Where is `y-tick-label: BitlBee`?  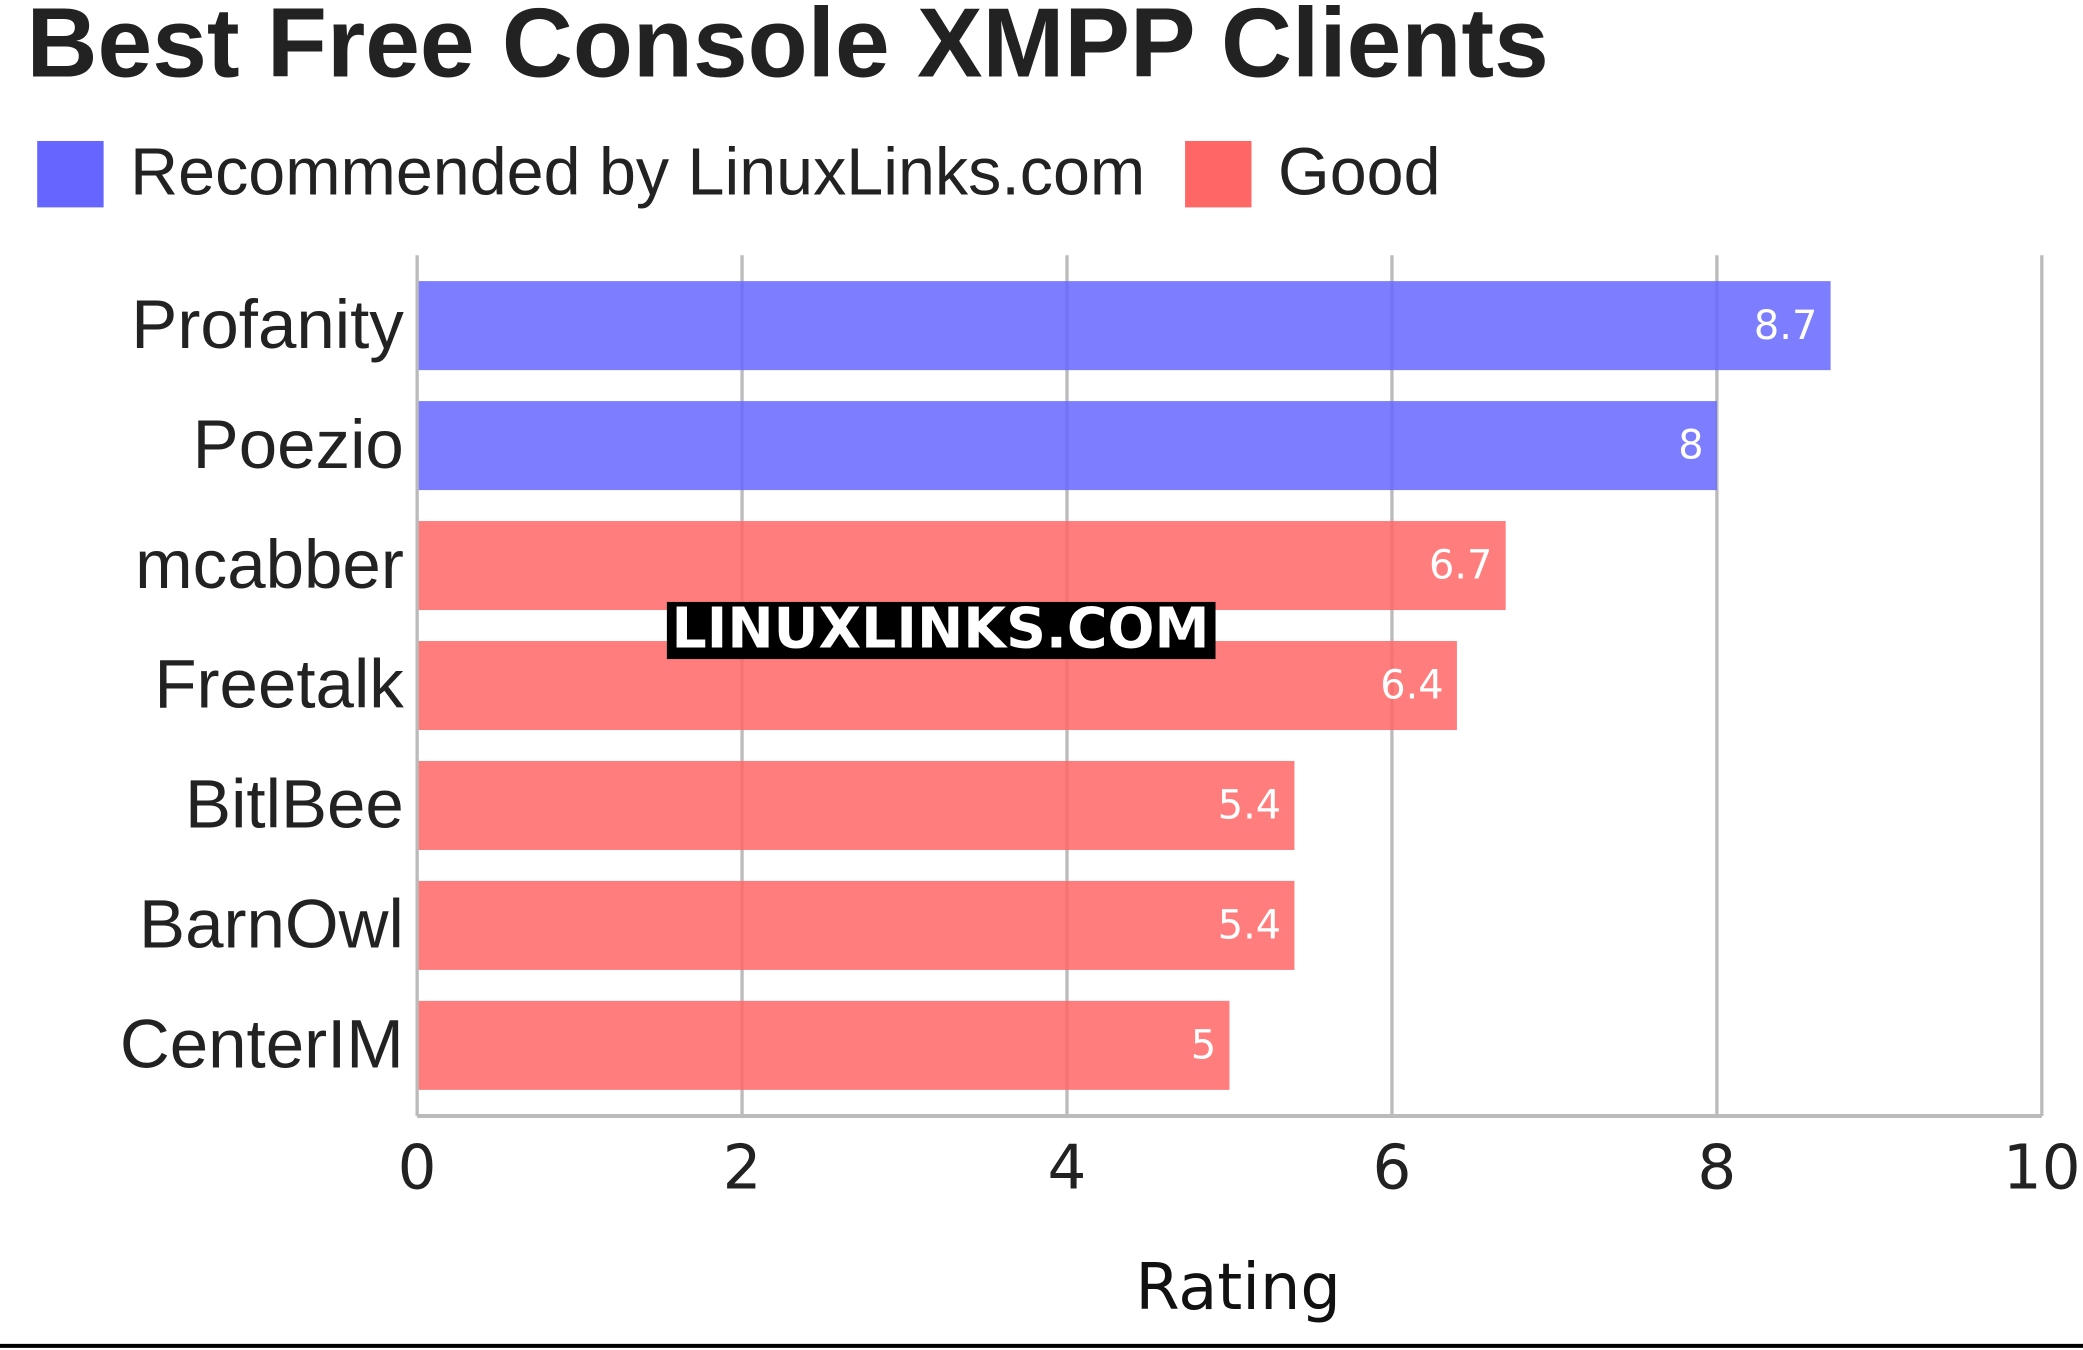 y-tick-label: BitlBee is located at coordinates (294, 804).